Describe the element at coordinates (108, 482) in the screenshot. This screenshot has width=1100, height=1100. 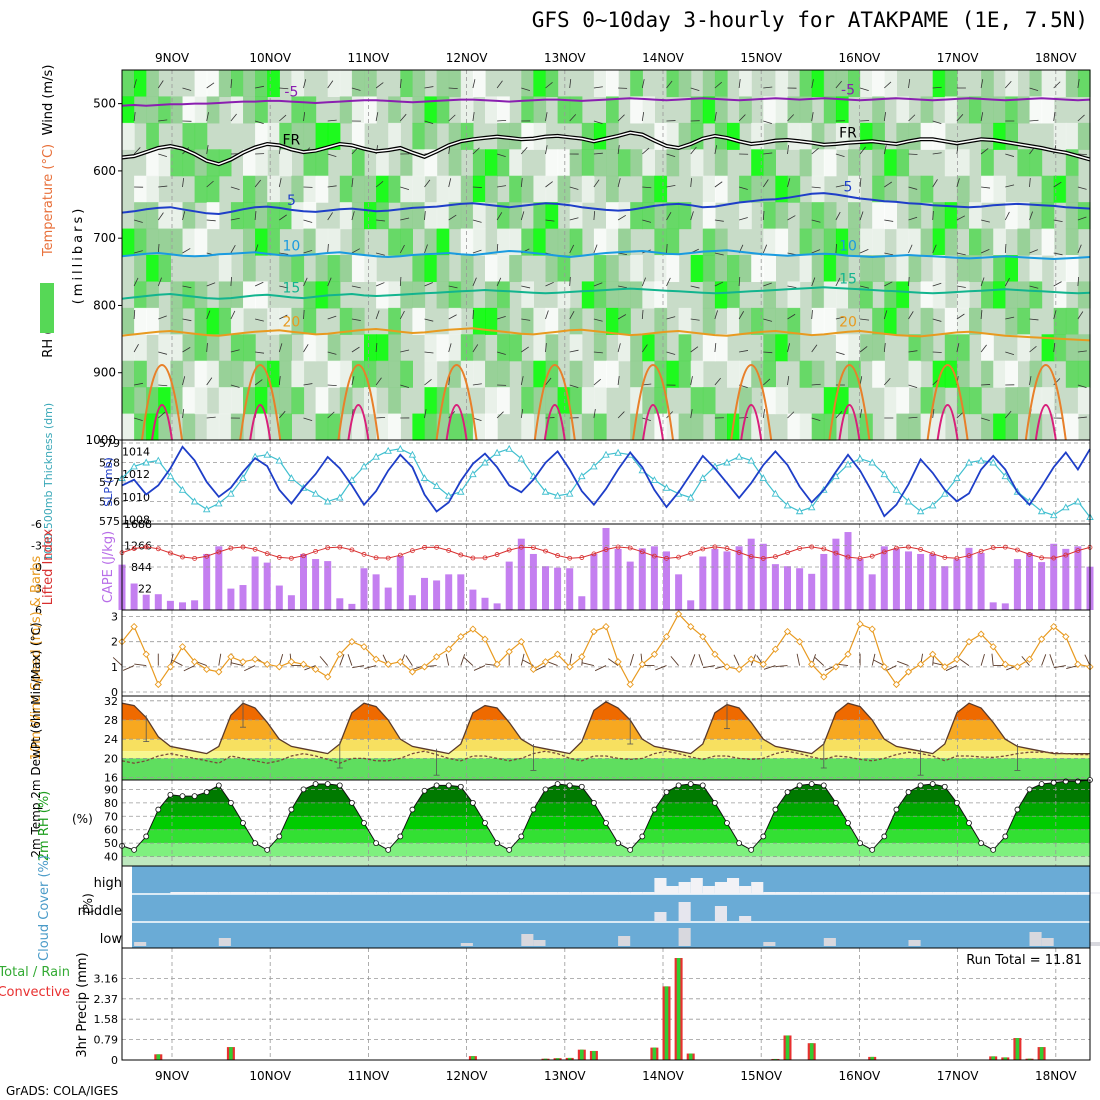
I see `slp-ylabel: SLP (mb)` at that location.